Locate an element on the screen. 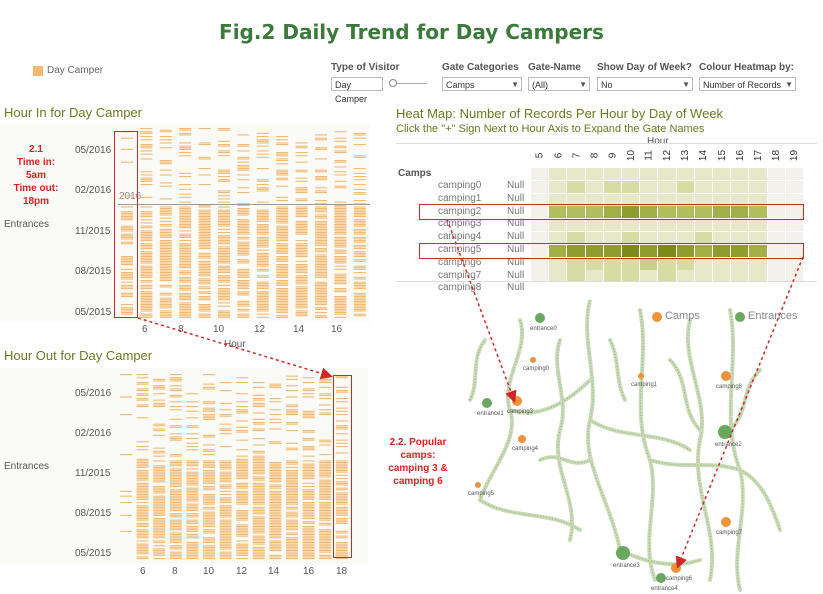 The width and height of the screenshot is (823, 594). camping1-marker is located at coordinates (641, 376).